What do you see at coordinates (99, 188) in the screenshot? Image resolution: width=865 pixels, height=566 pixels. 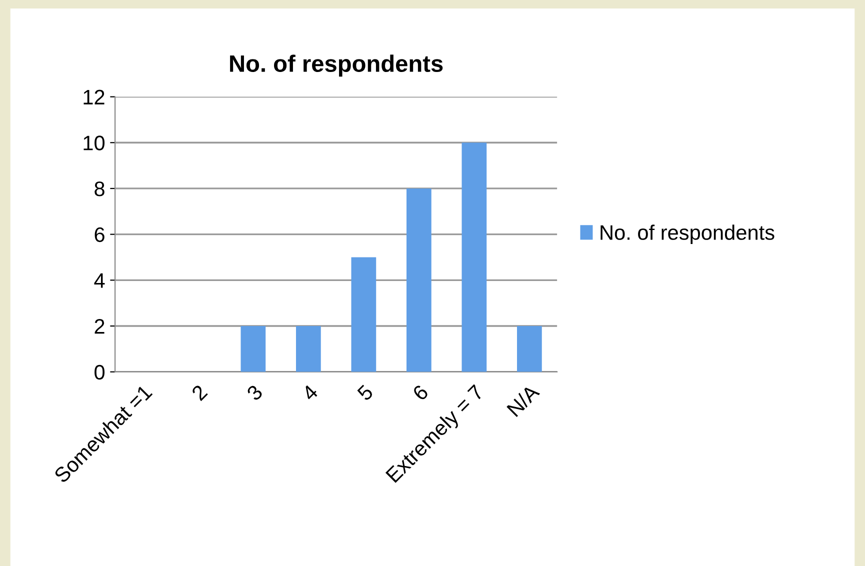 I see `y-tick-label: 8` at bounding box center [99, 188].